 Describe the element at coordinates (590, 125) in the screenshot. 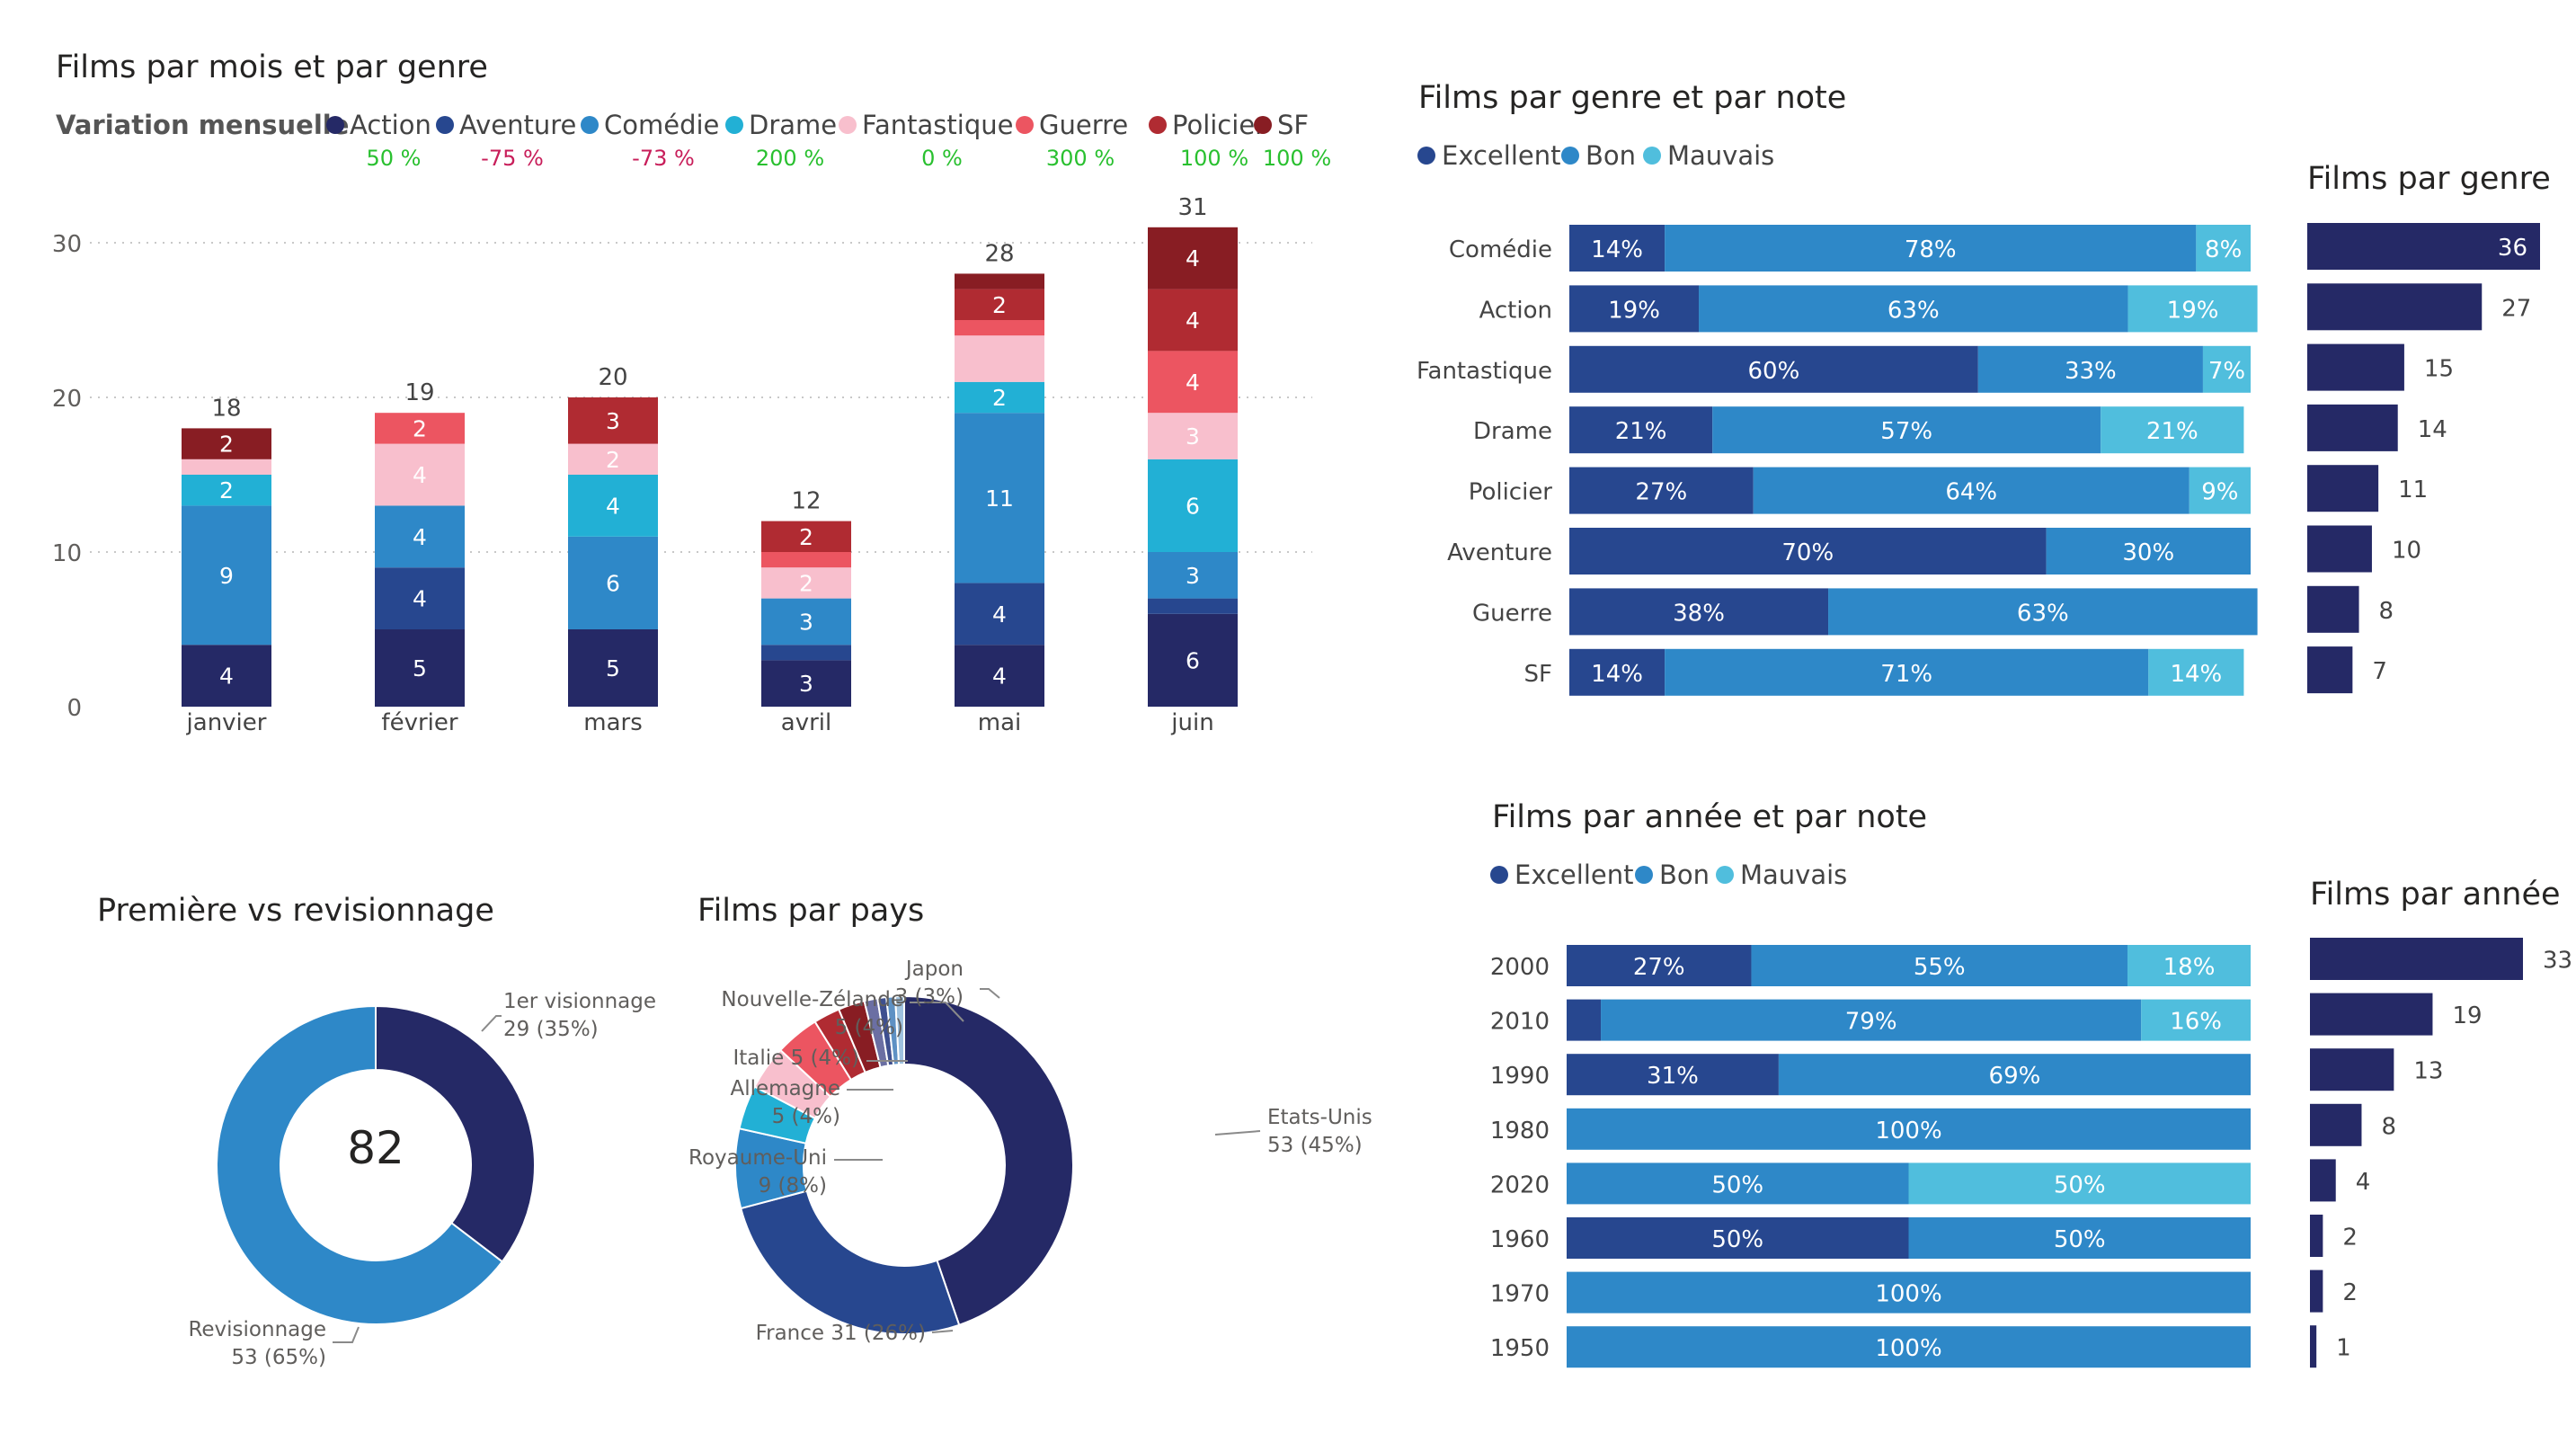

I see `legend-dot-comedie` at that location.